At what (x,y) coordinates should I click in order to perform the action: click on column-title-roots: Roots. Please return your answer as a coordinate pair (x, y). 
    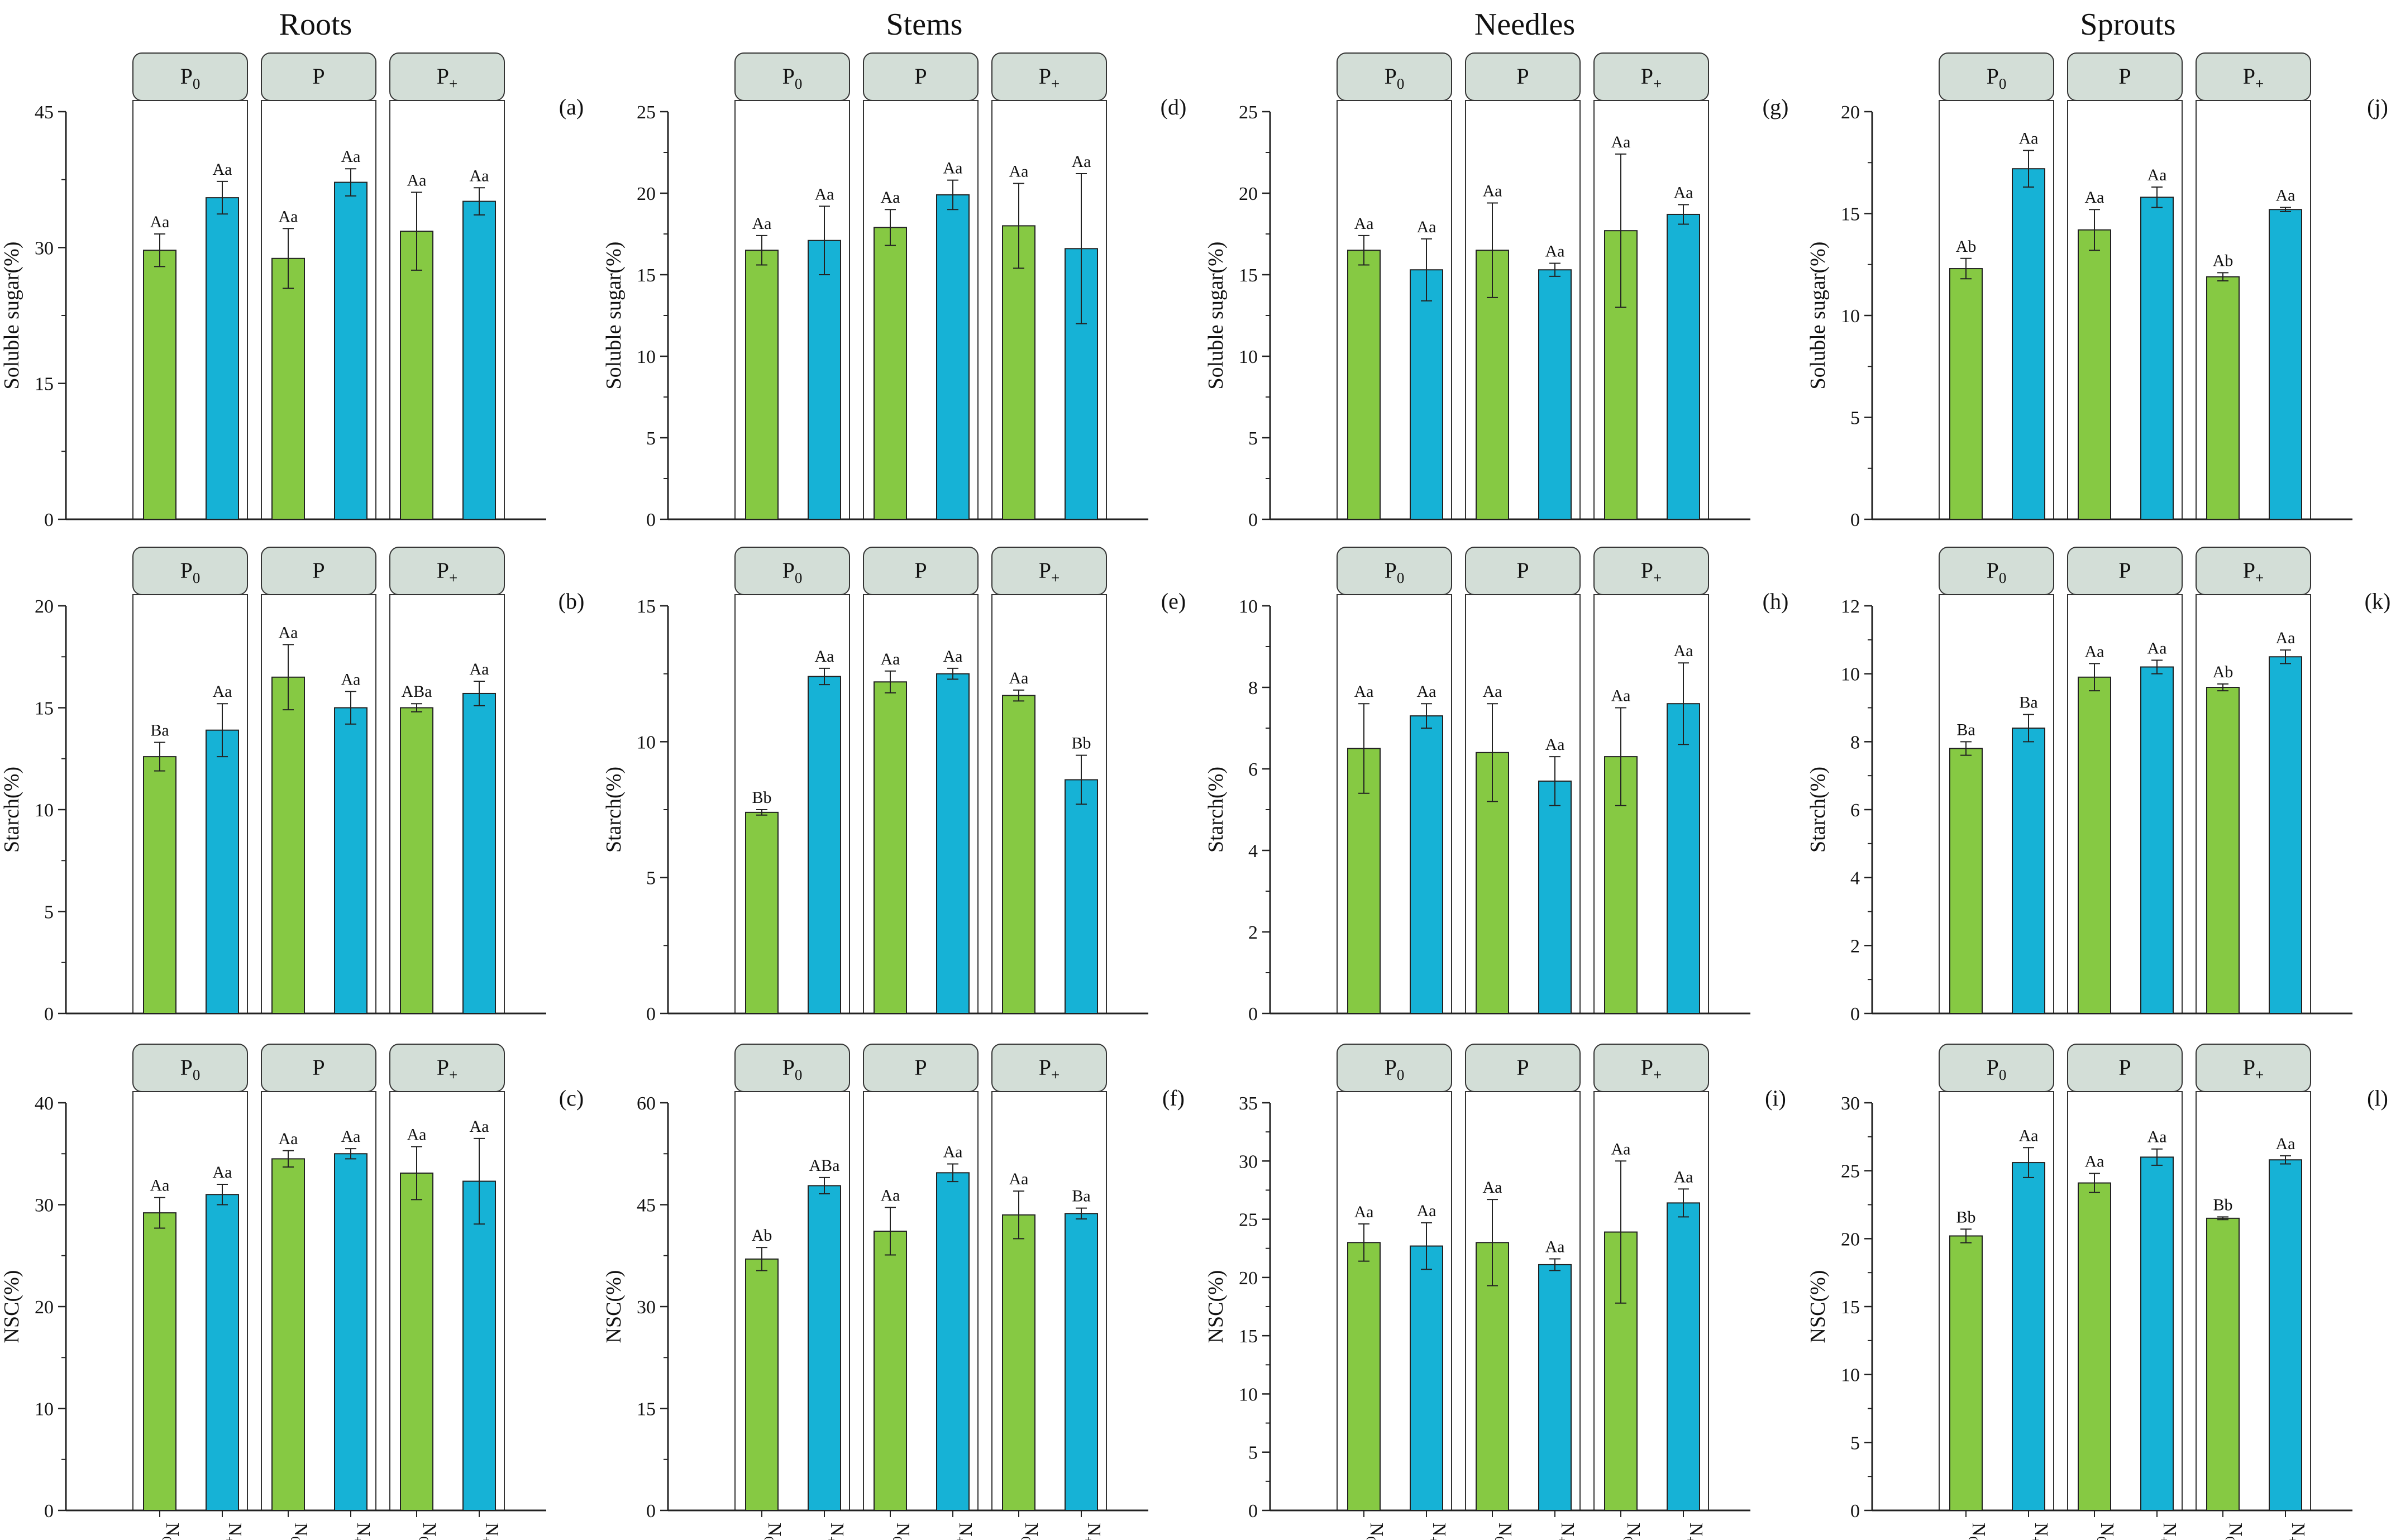
    Looking at the image, I should click on (316, 25).